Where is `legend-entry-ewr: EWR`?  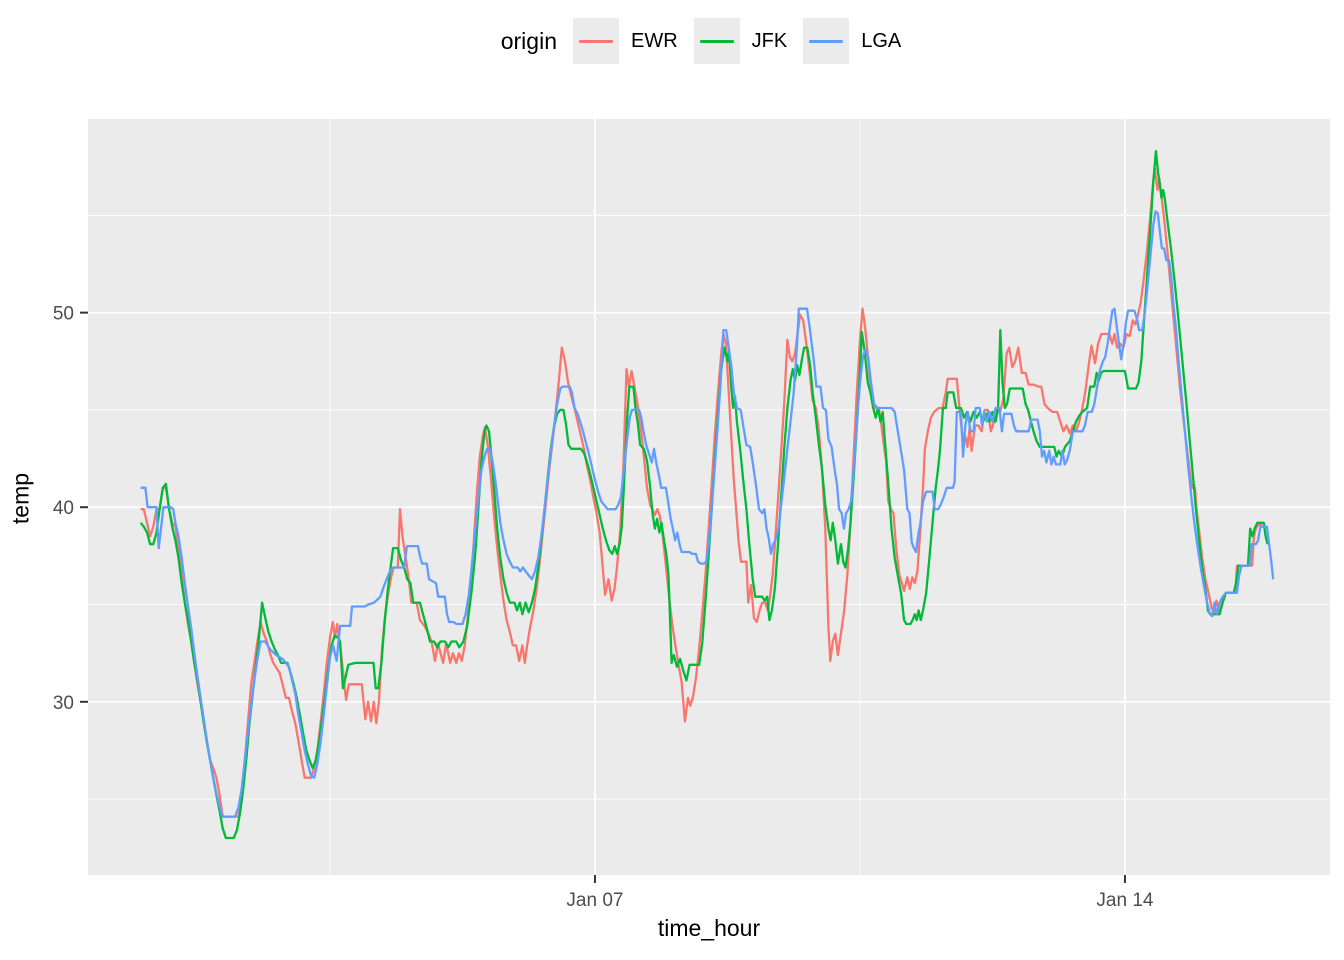
legend-entry-ewr: EWR is located at coordinates (625, 41).